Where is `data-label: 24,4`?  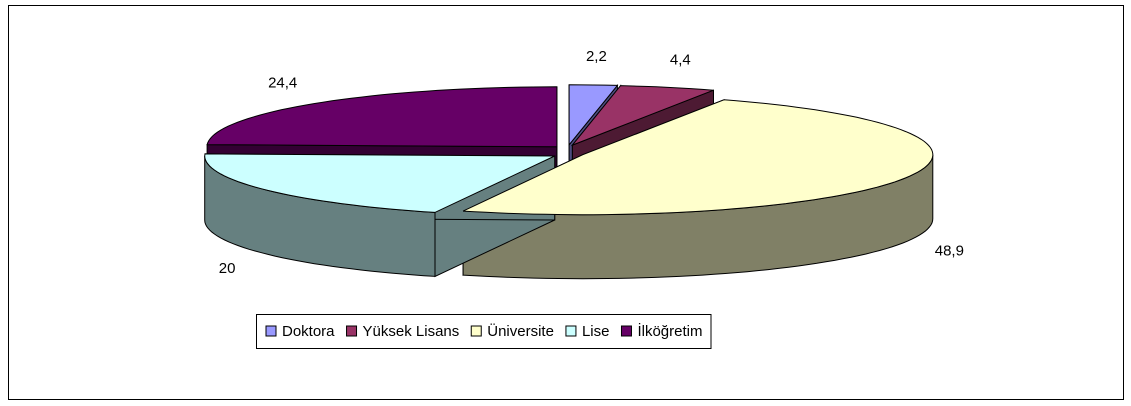 data-label: 24,4 is located at coordinates (282, 82).